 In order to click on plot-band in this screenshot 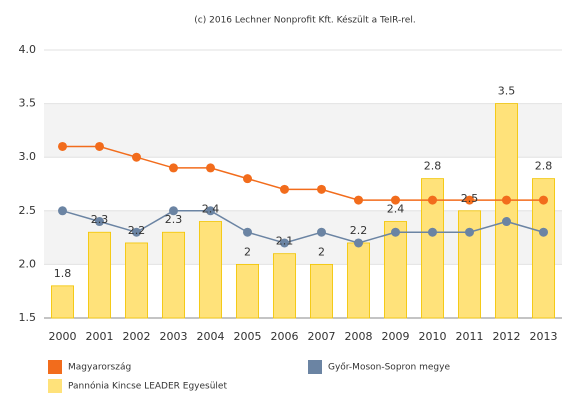, I will do `click(303, 130)`.